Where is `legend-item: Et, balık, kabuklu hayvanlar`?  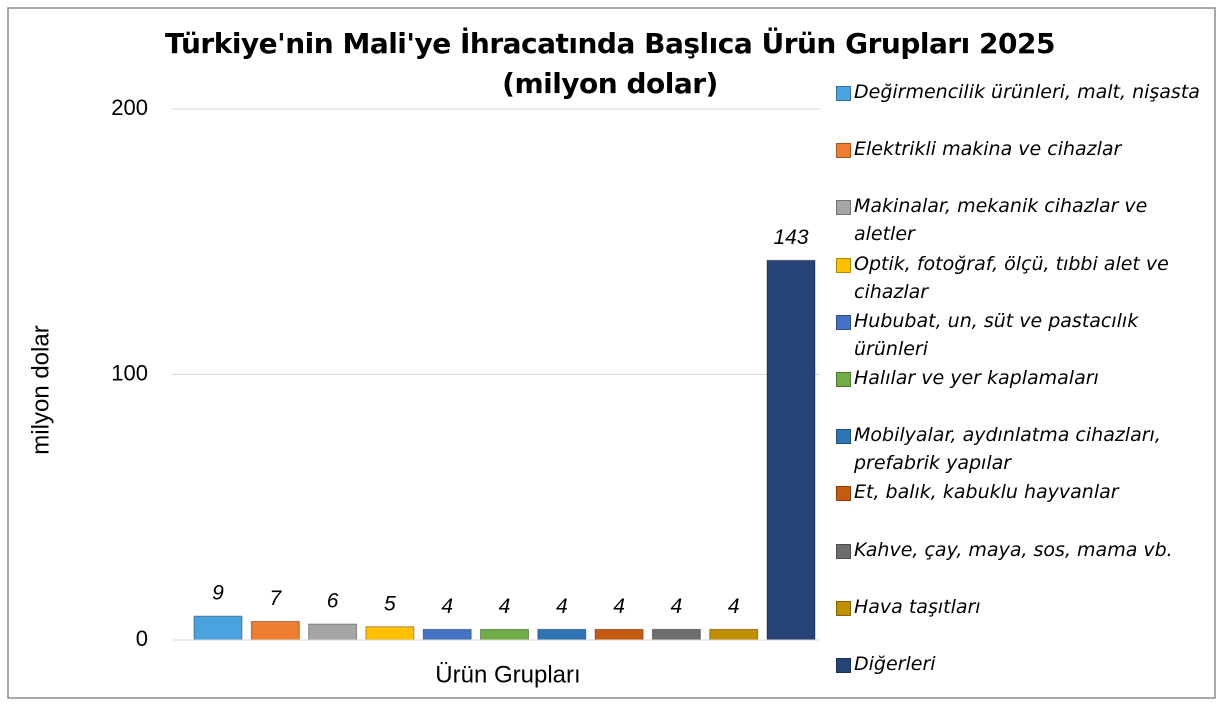 legend-item: Et, balık, kabuklu hayvanlar is located at coordinates (1023, 492).